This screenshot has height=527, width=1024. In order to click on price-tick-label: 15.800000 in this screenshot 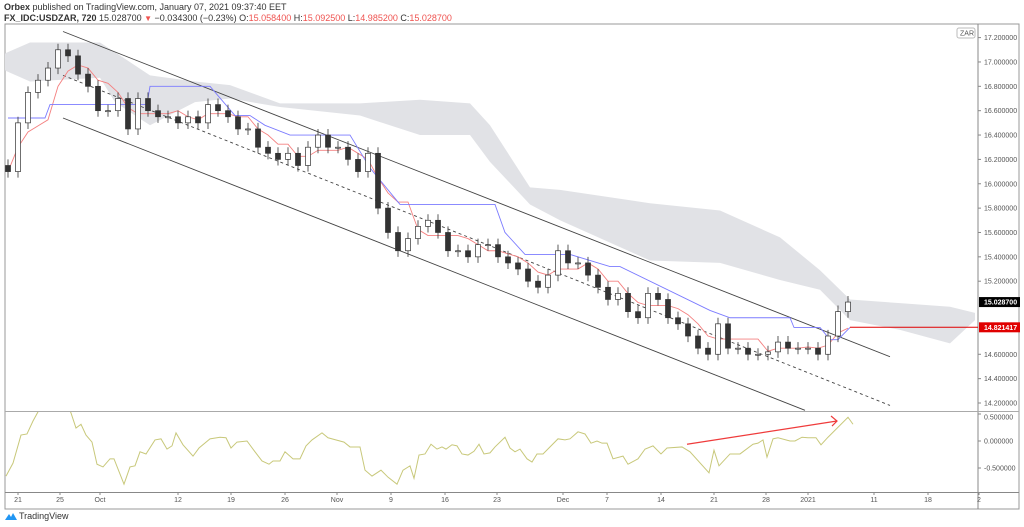, I will do `click(1000, 209)`.